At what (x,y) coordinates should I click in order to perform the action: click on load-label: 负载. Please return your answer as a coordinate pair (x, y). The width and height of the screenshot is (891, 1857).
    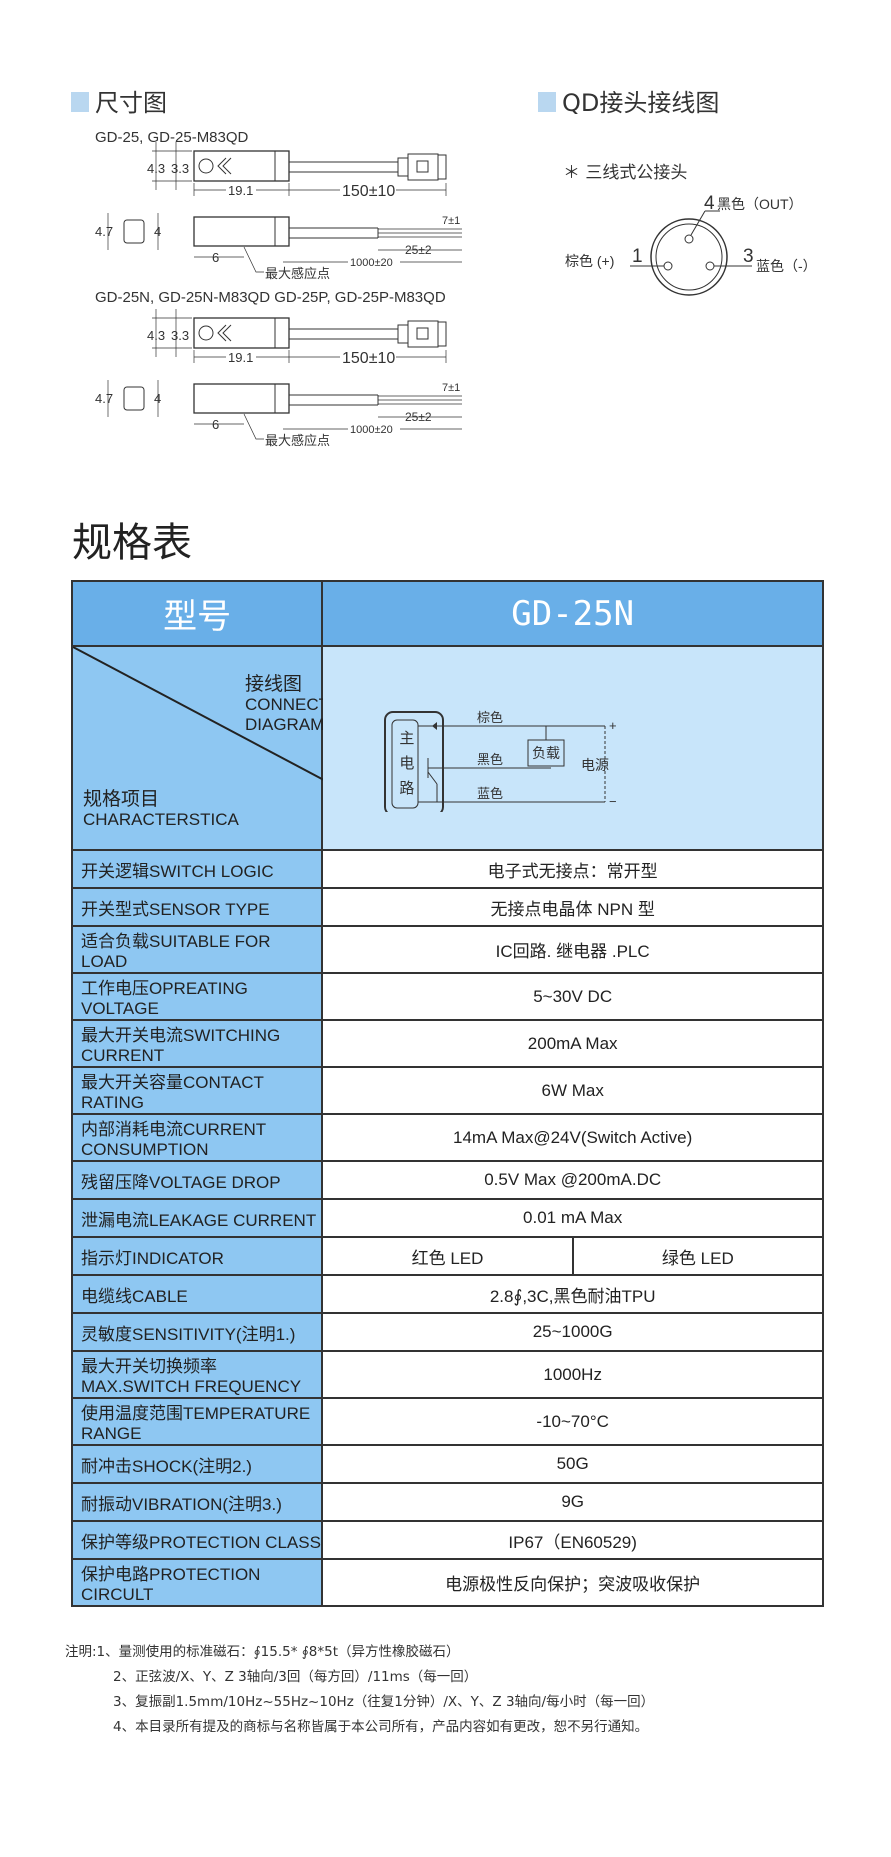
    Looking at the image, I should click on (546, 753).